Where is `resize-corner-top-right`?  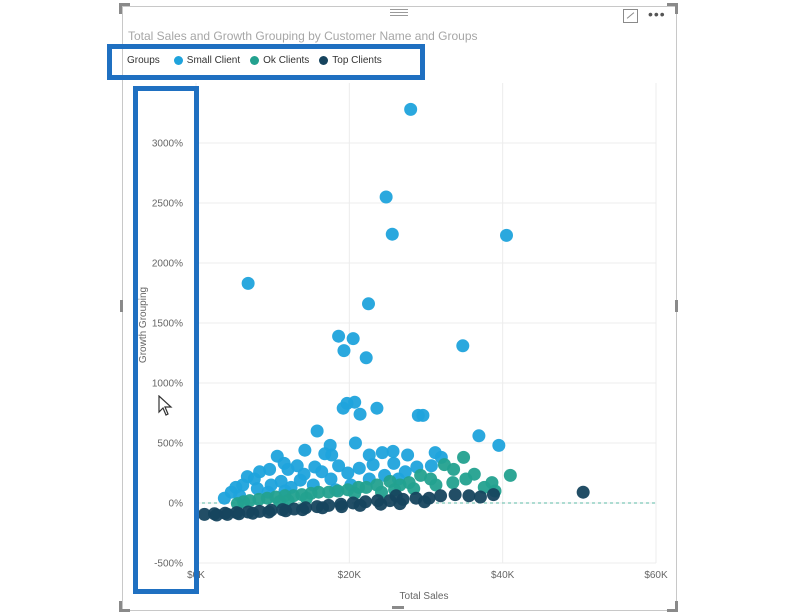 resize-corner-top-right is located at coordinates (672, 8).